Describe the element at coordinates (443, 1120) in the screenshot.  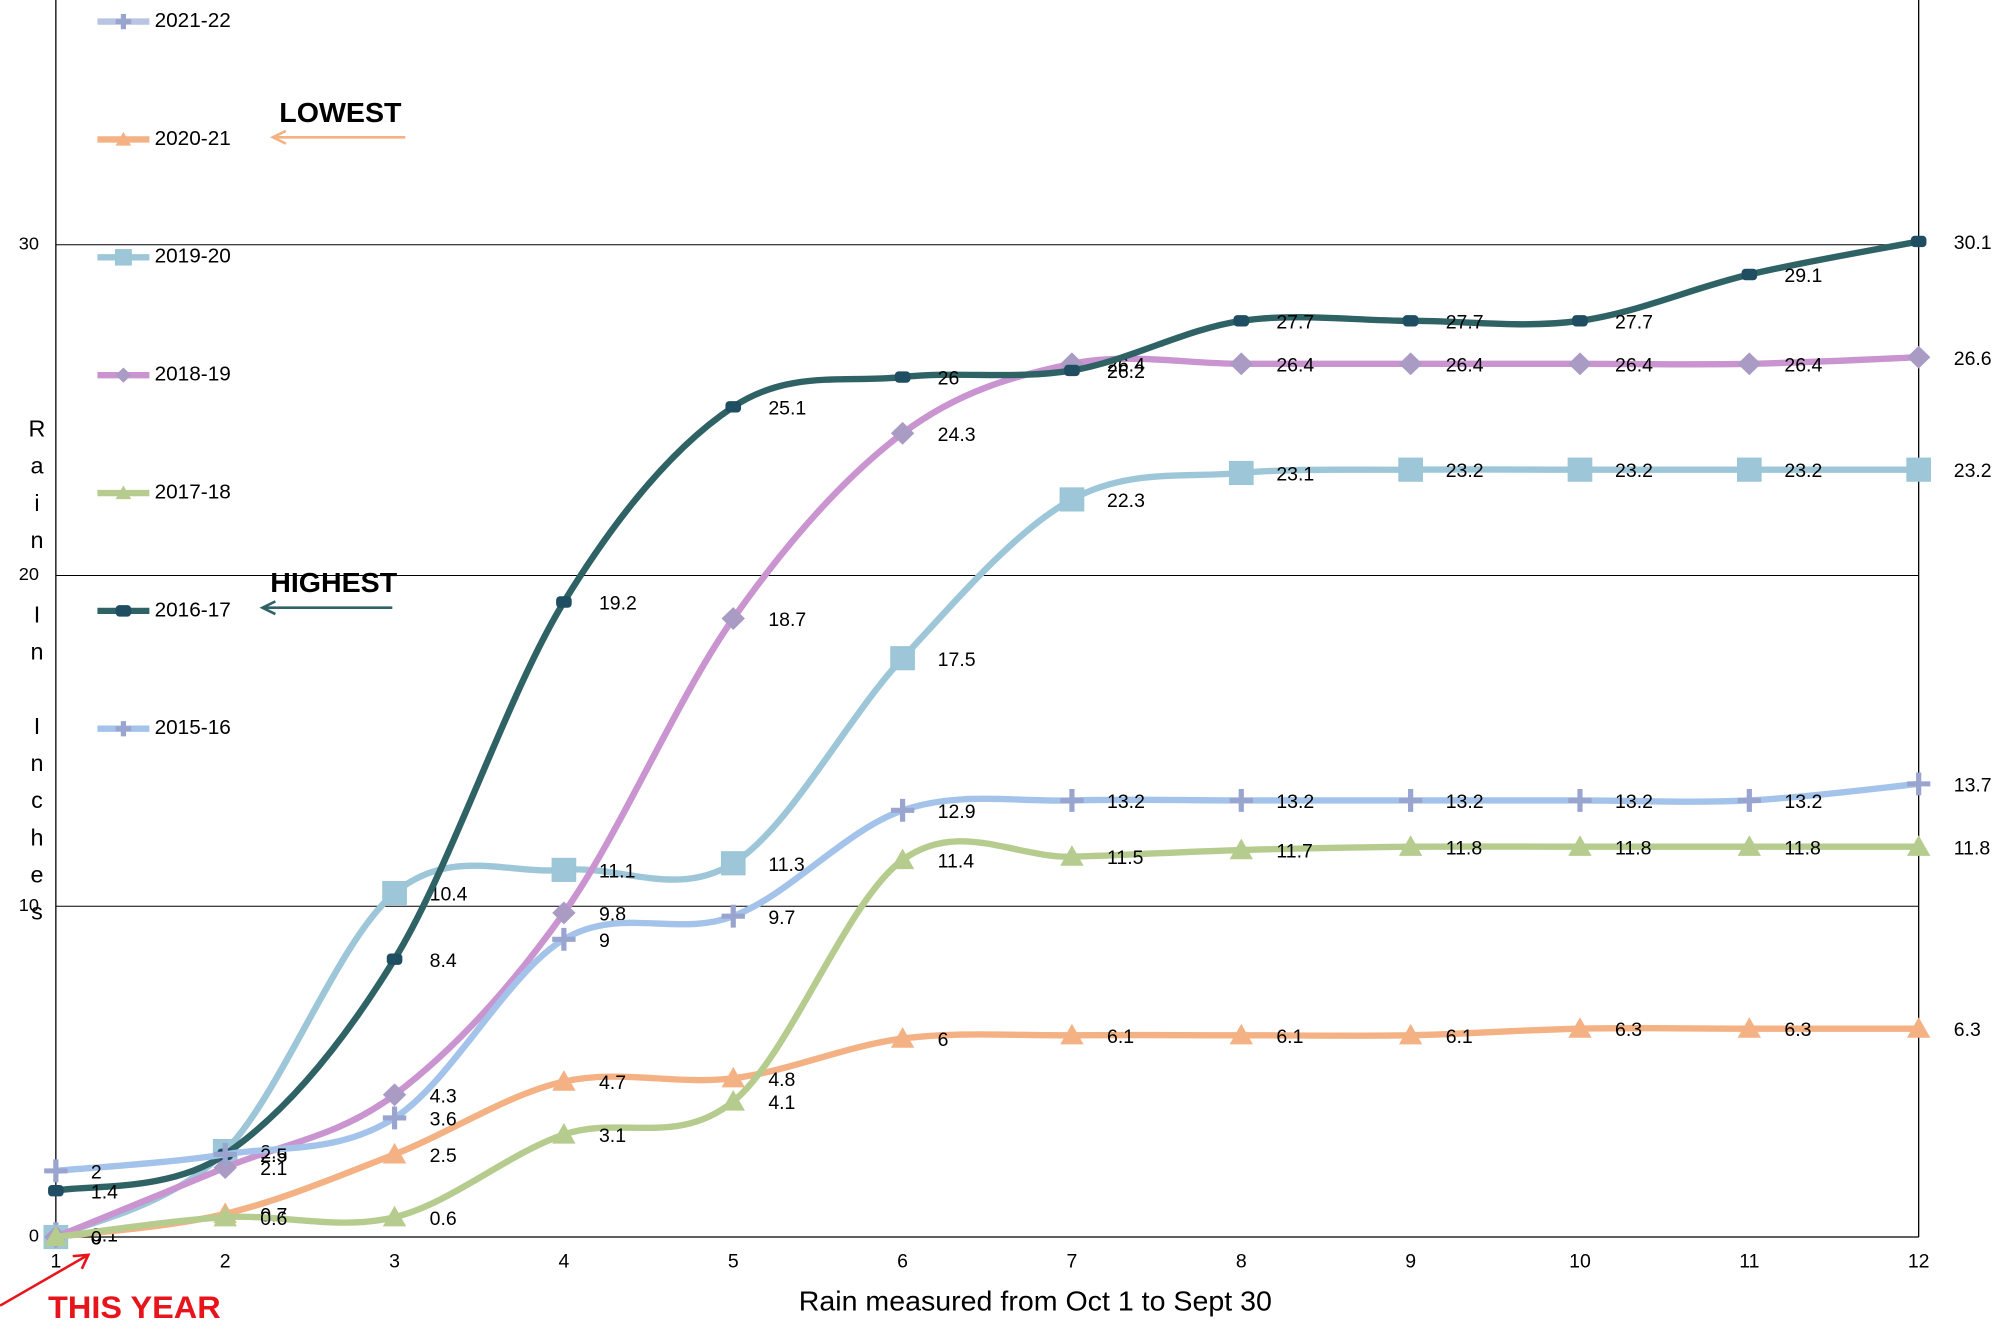
I see `data-label: 3.6` at that location.